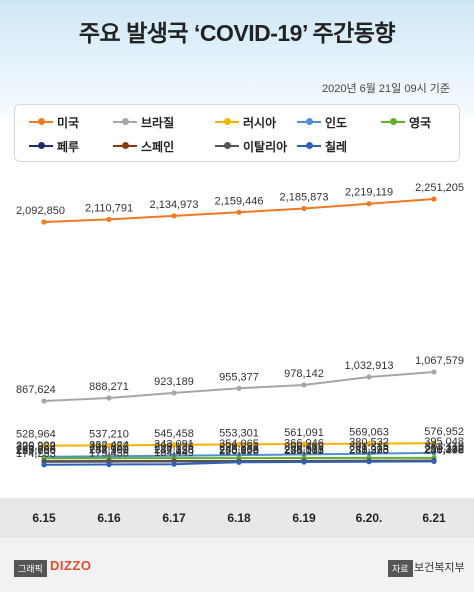 Image resolution: width=474 pixels, height=592 pixels. I want to click on data-label: 395,048, so click(444, 442).